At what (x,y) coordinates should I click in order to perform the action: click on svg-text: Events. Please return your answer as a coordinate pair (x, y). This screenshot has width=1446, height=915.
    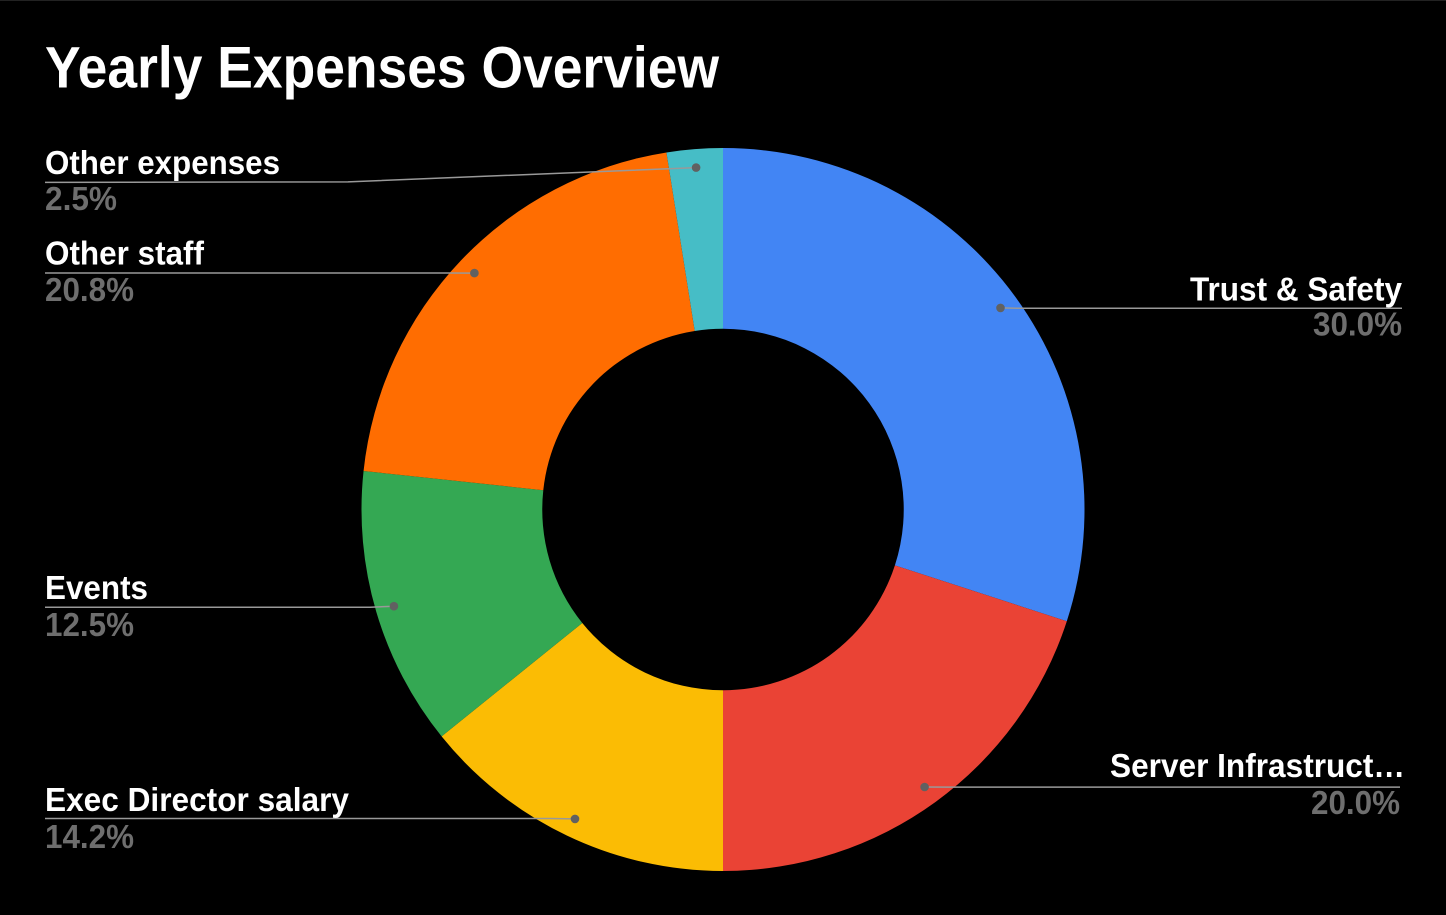
    Looking at the image, I should click on (96, 588).